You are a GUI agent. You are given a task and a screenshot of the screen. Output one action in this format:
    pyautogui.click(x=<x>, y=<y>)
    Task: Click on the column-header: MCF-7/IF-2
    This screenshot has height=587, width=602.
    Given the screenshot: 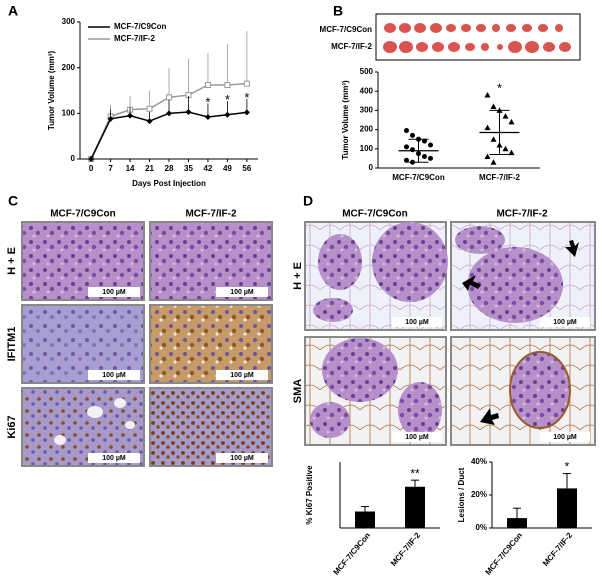 What is the action you would take?
    pyautogui.click(x=522, y=214)
    